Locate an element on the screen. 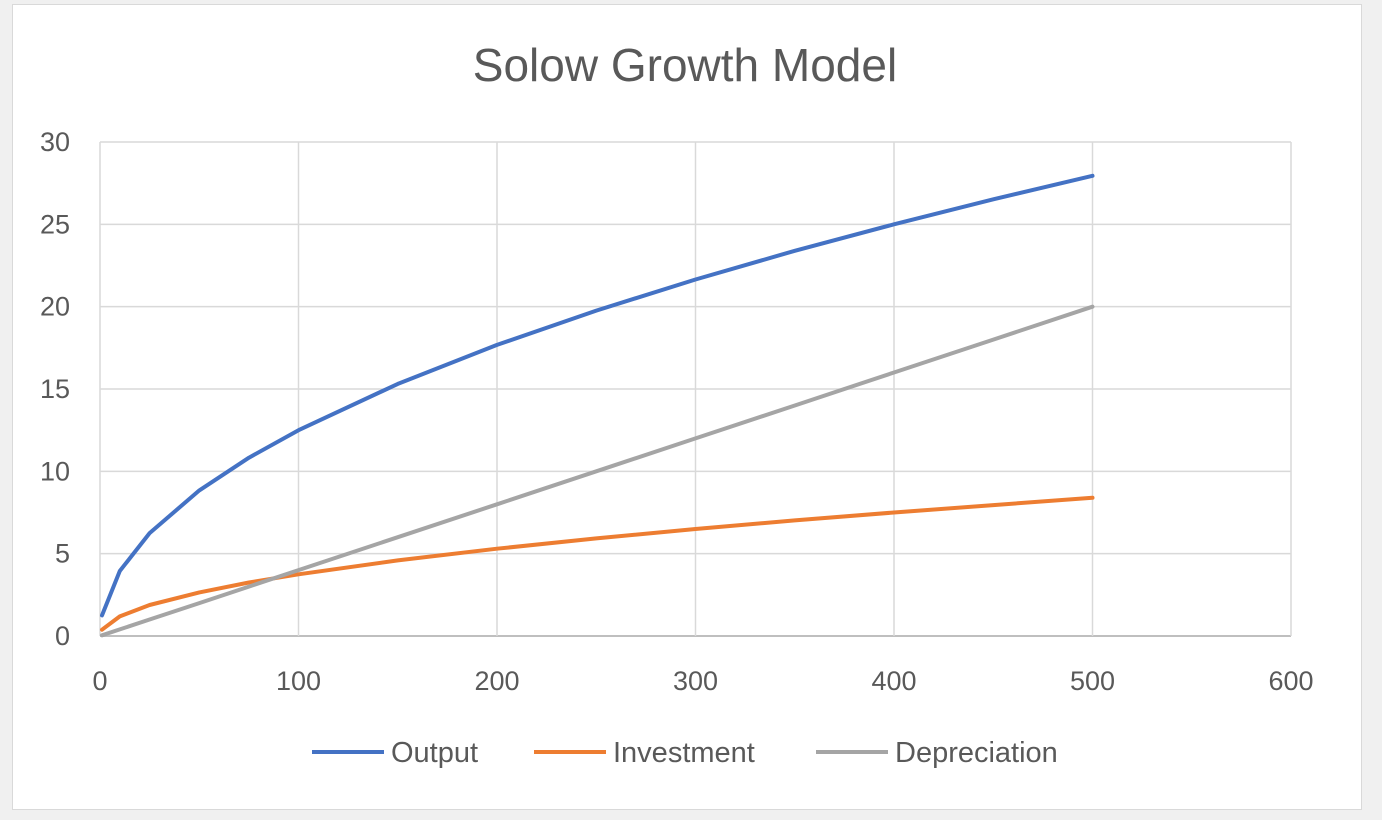  y-tick-label: 25 is located at coordinates (55, 224).